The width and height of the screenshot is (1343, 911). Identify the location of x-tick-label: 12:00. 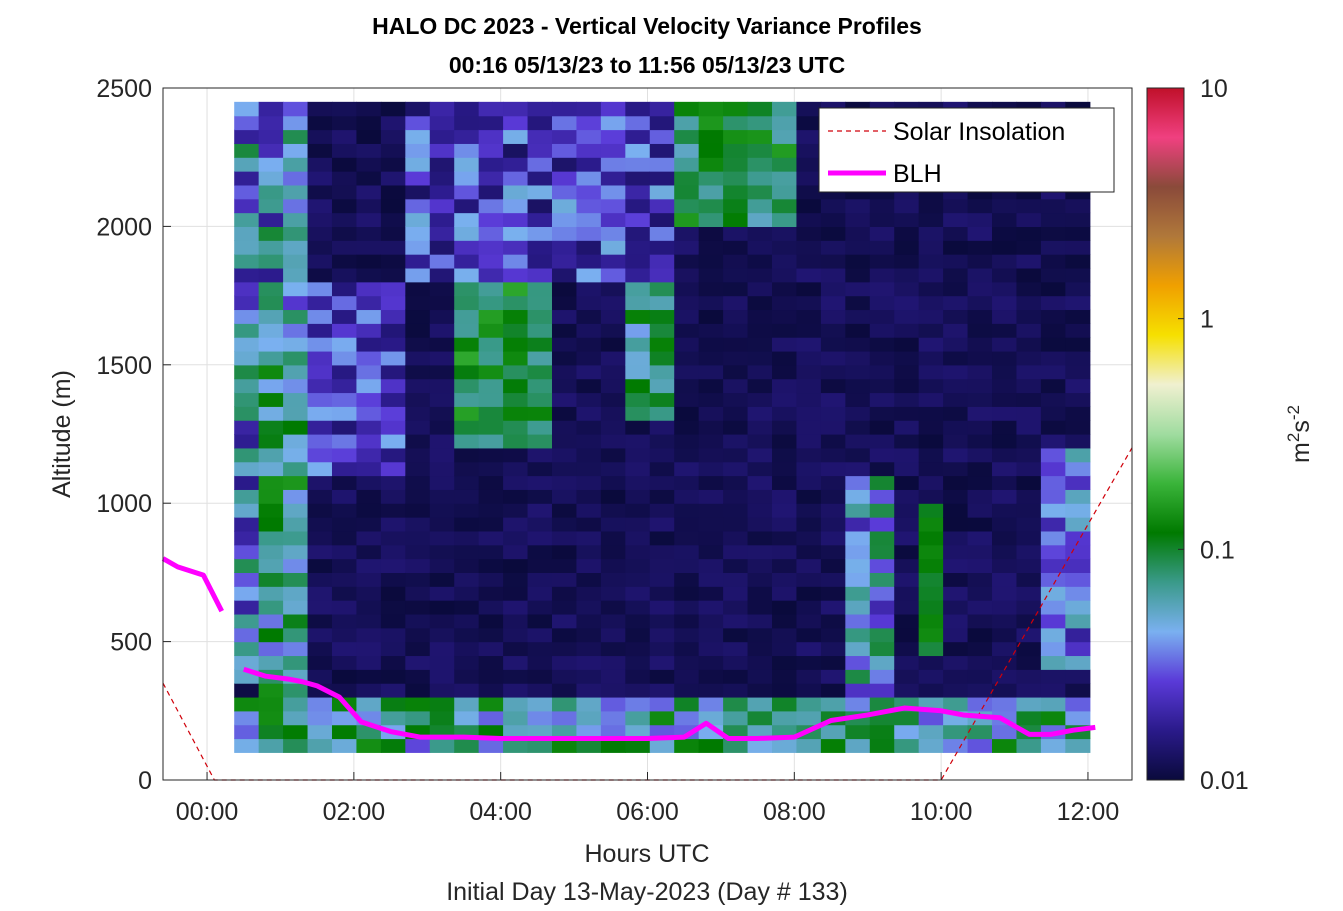
(1088, 812).